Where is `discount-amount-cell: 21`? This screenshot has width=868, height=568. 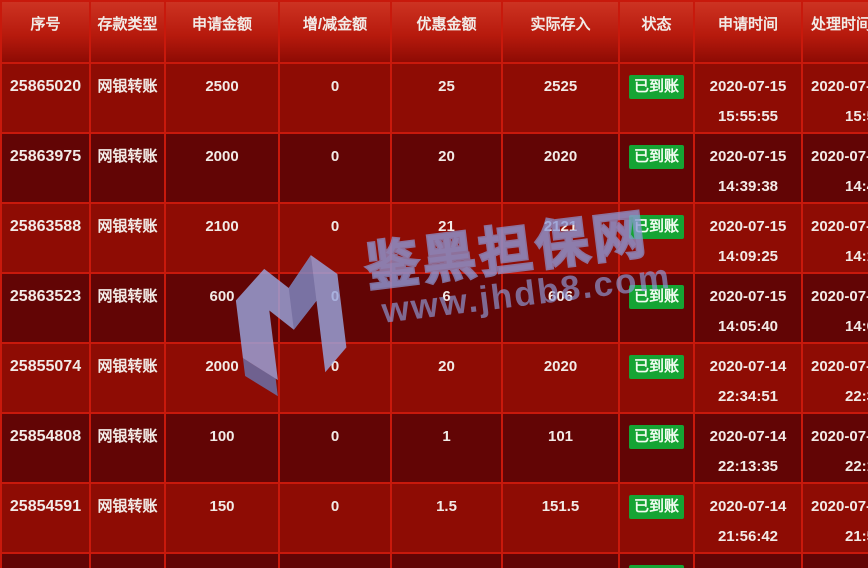 discount-amount-cell: 21 is located at coordinates (446, 238).